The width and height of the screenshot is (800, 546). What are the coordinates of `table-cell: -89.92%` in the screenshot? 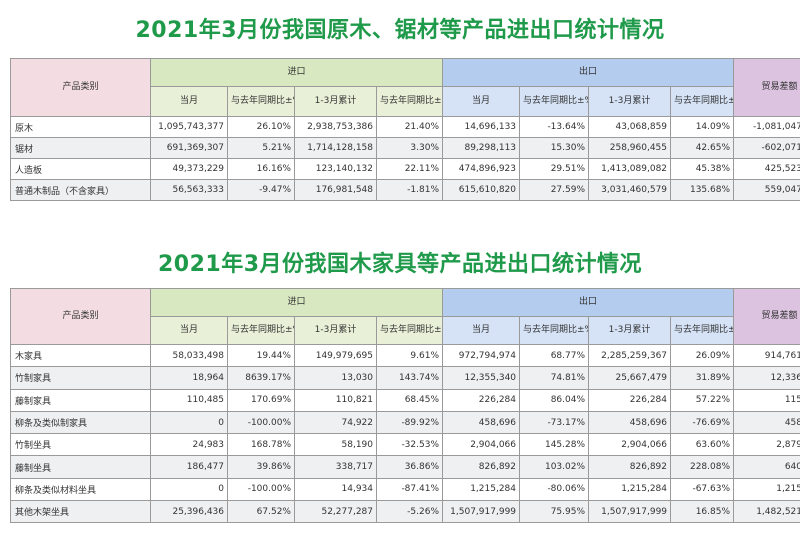 It's located at (409, 422).